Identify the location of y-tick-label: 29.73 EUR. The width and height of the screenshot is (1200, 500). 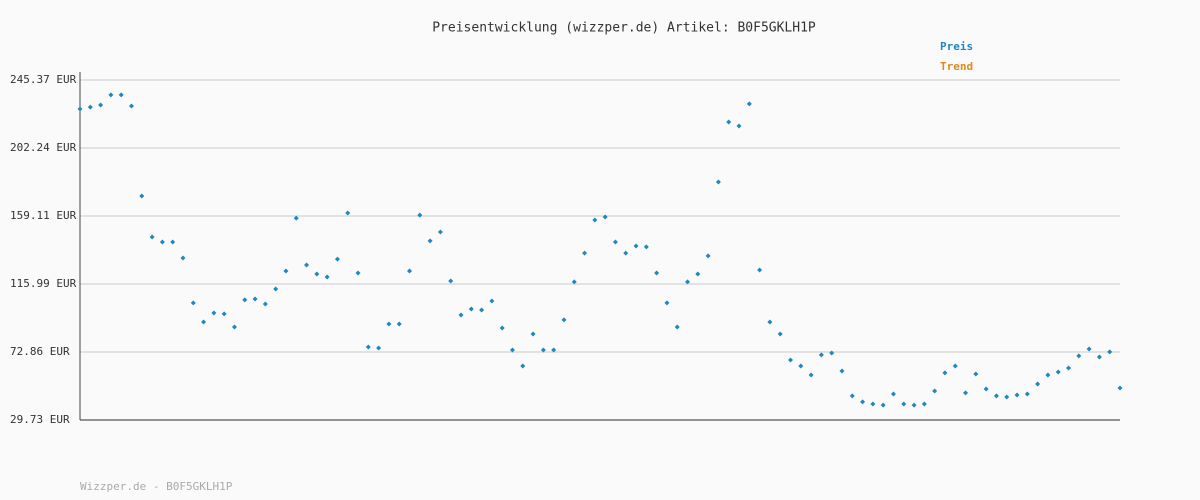
(40, 419).